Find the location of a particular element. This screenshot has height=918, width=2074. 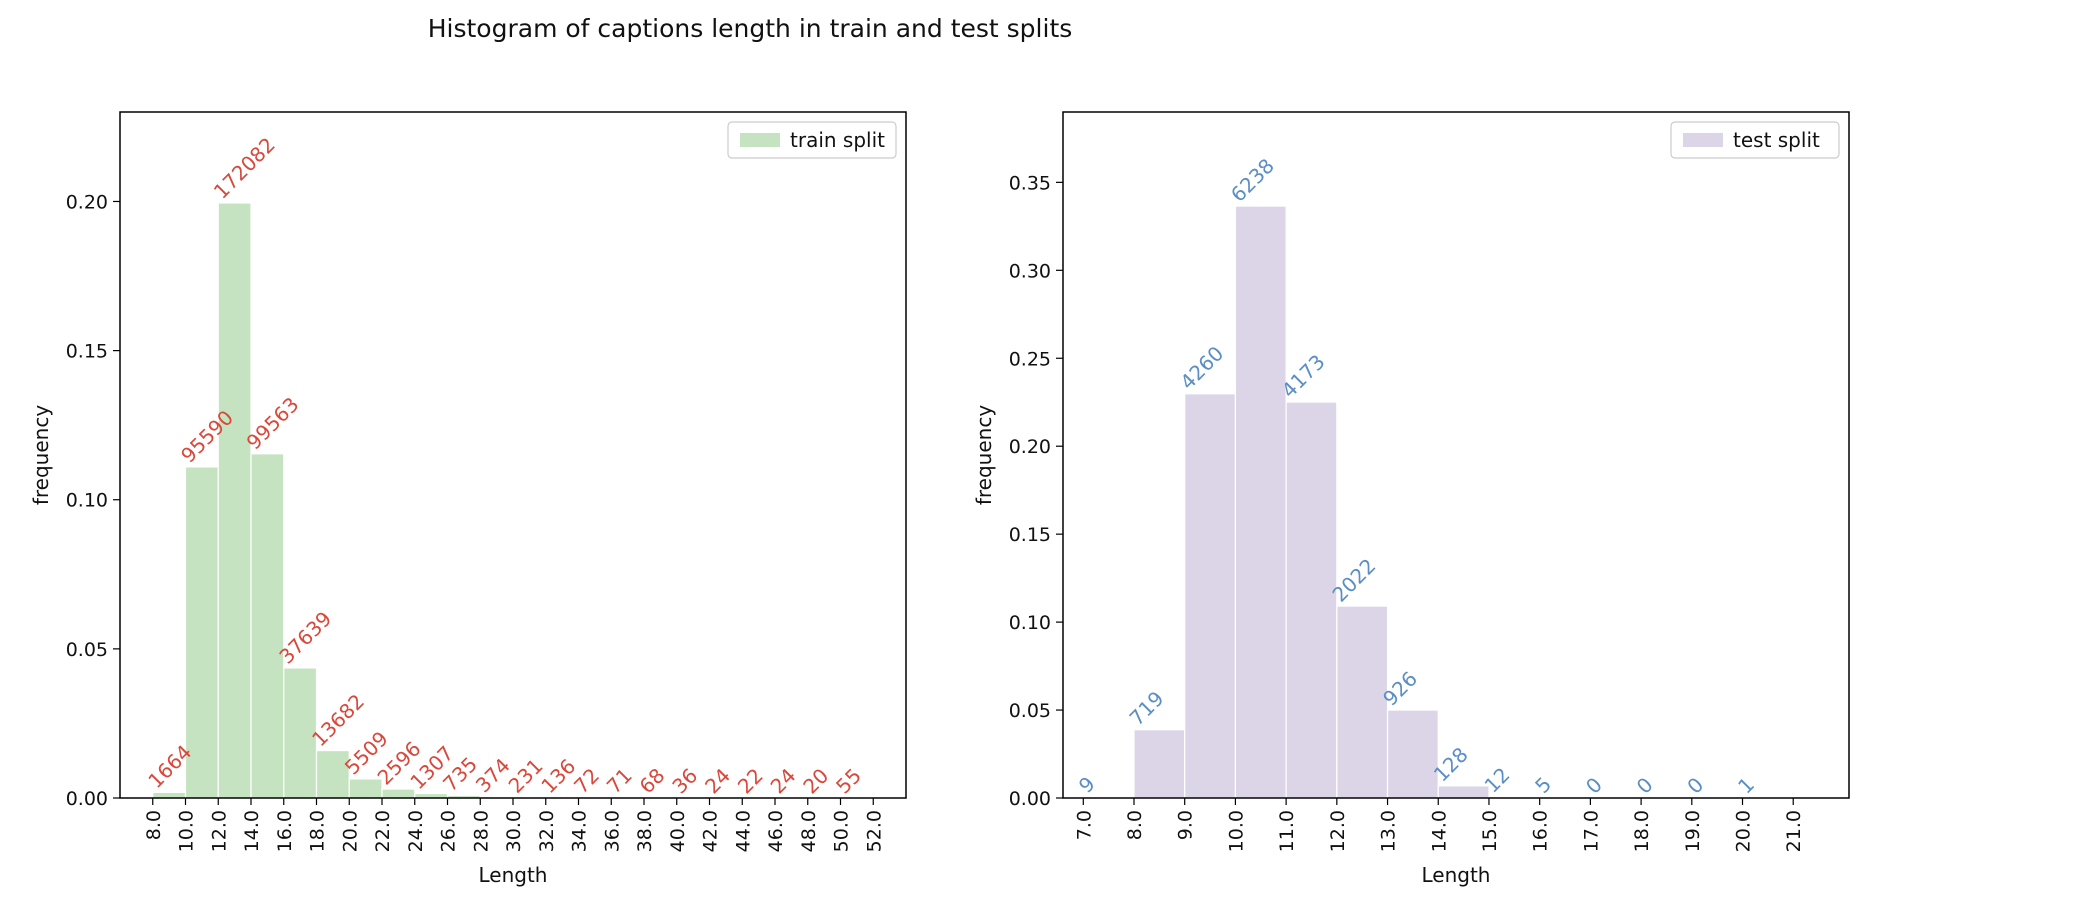

test-ytick-label: 0.10 is located at coordinates (1030, 623).